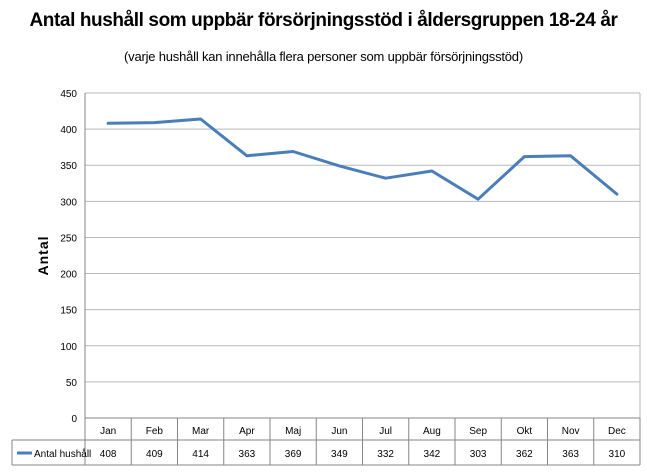 The image size is (647, 475). What do you see at coordinates (385, 454) in the screenshot?
I see `table-value: 332` at bounding box center [385, 454].